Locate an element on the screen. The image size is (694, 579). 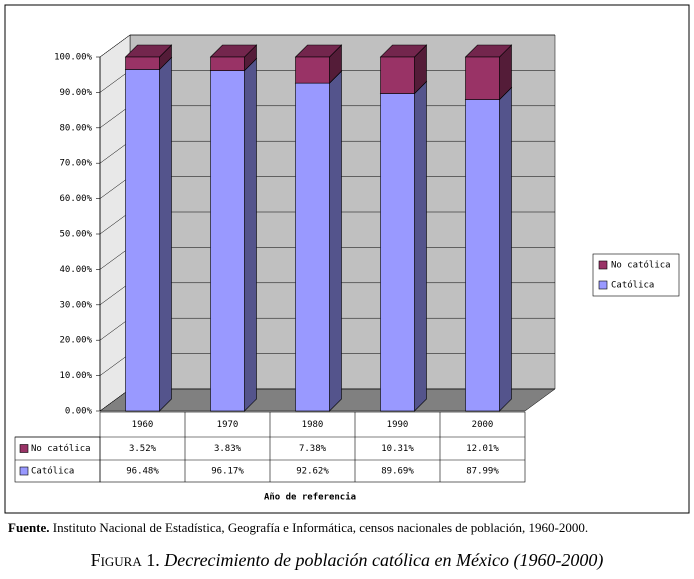
source-label: Fuente. is located at coordinates (29, 527).